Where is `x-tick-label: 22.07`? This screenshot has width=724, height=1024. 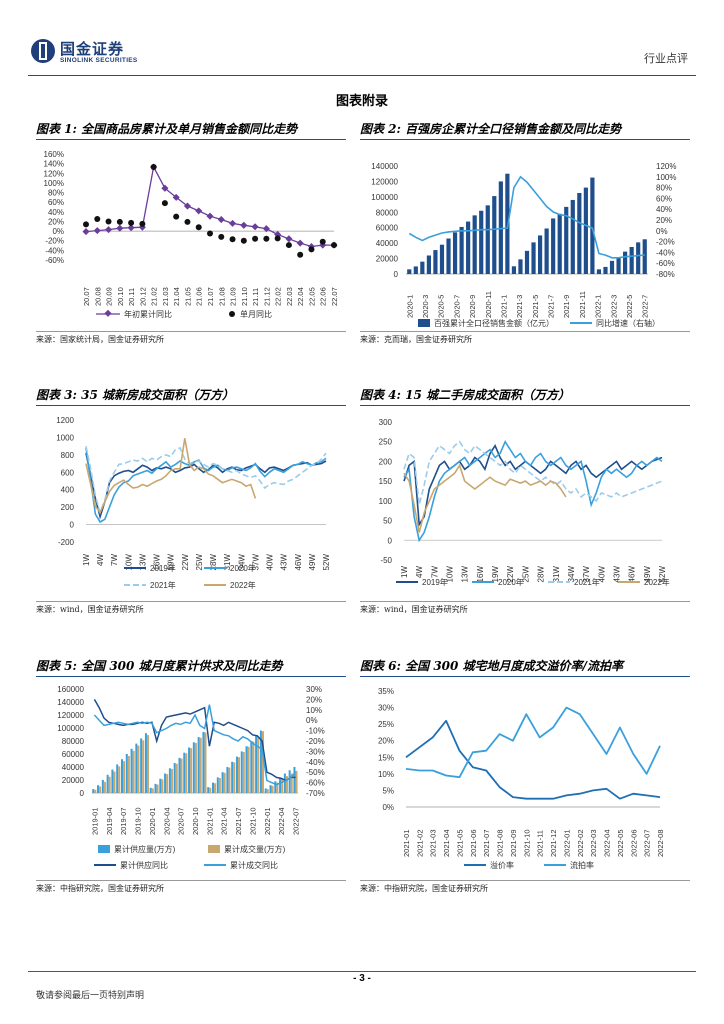
x-tick-label: 22.07 is located at coordinates (334, 296).